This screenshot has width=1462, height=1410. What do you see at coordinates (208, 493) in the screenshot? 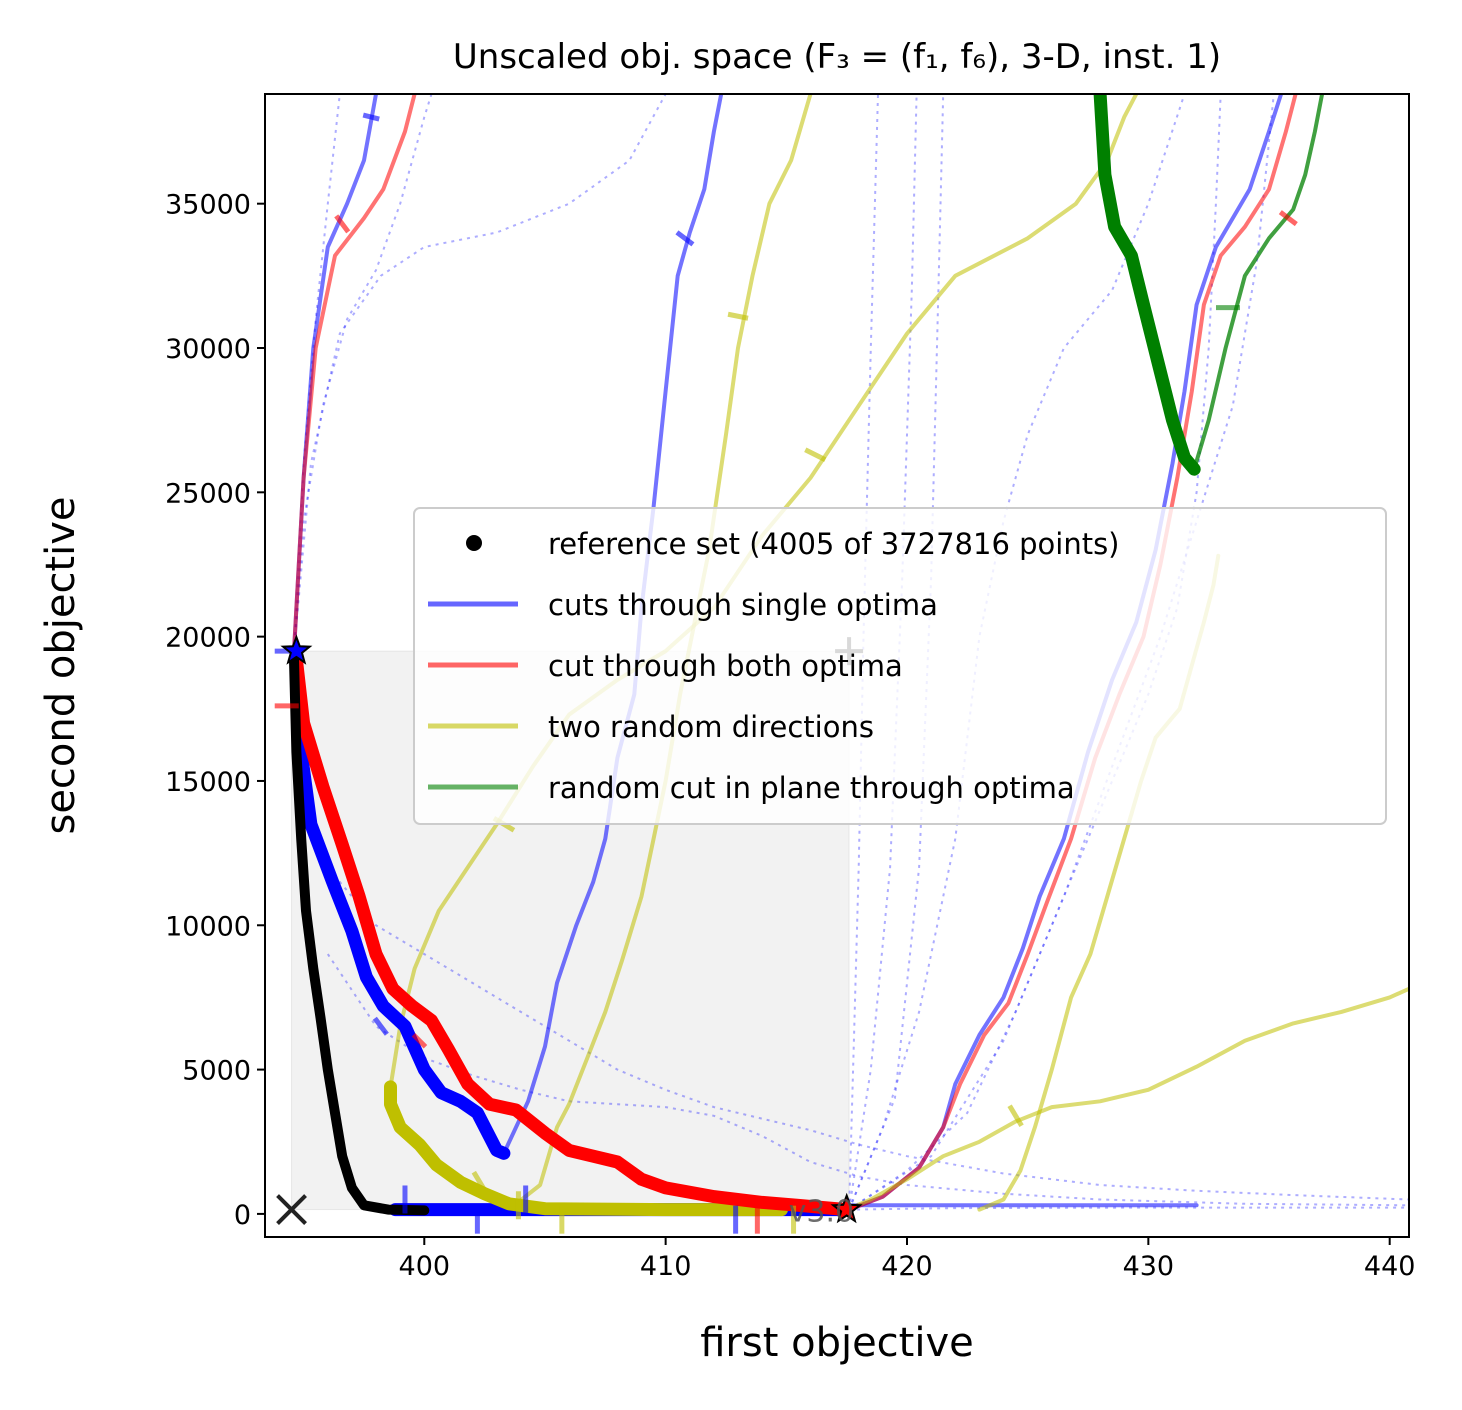
I see `y-tick-label-25000: 25000` at bounding box center [208, 493].